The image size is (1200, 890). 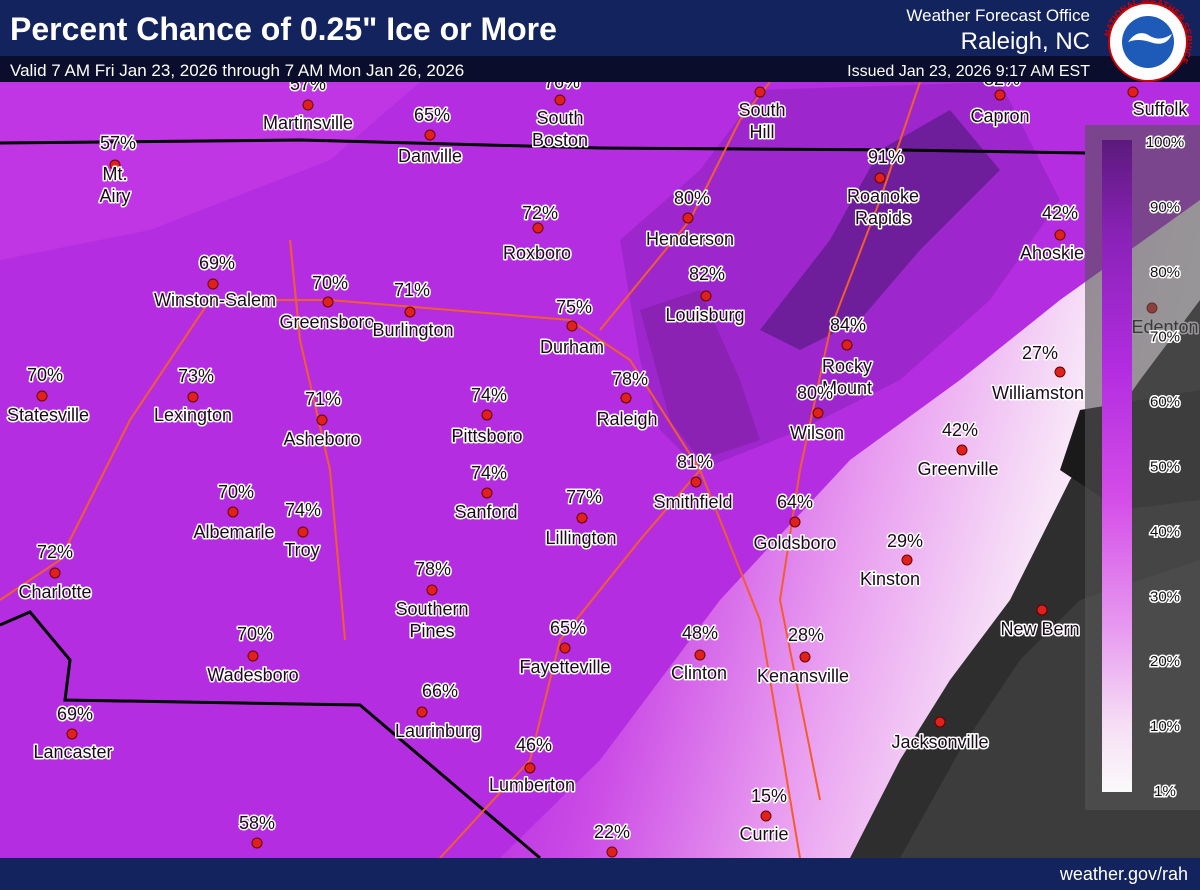 I want to click on city-name: Greensboro, so click(x=326, y=322).